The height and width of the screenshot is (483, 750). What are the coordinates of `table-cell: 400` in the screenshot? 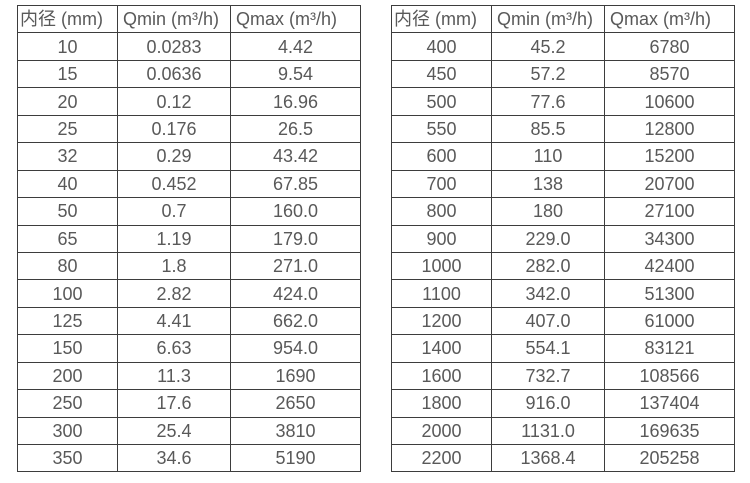 It's located at (441, 46).